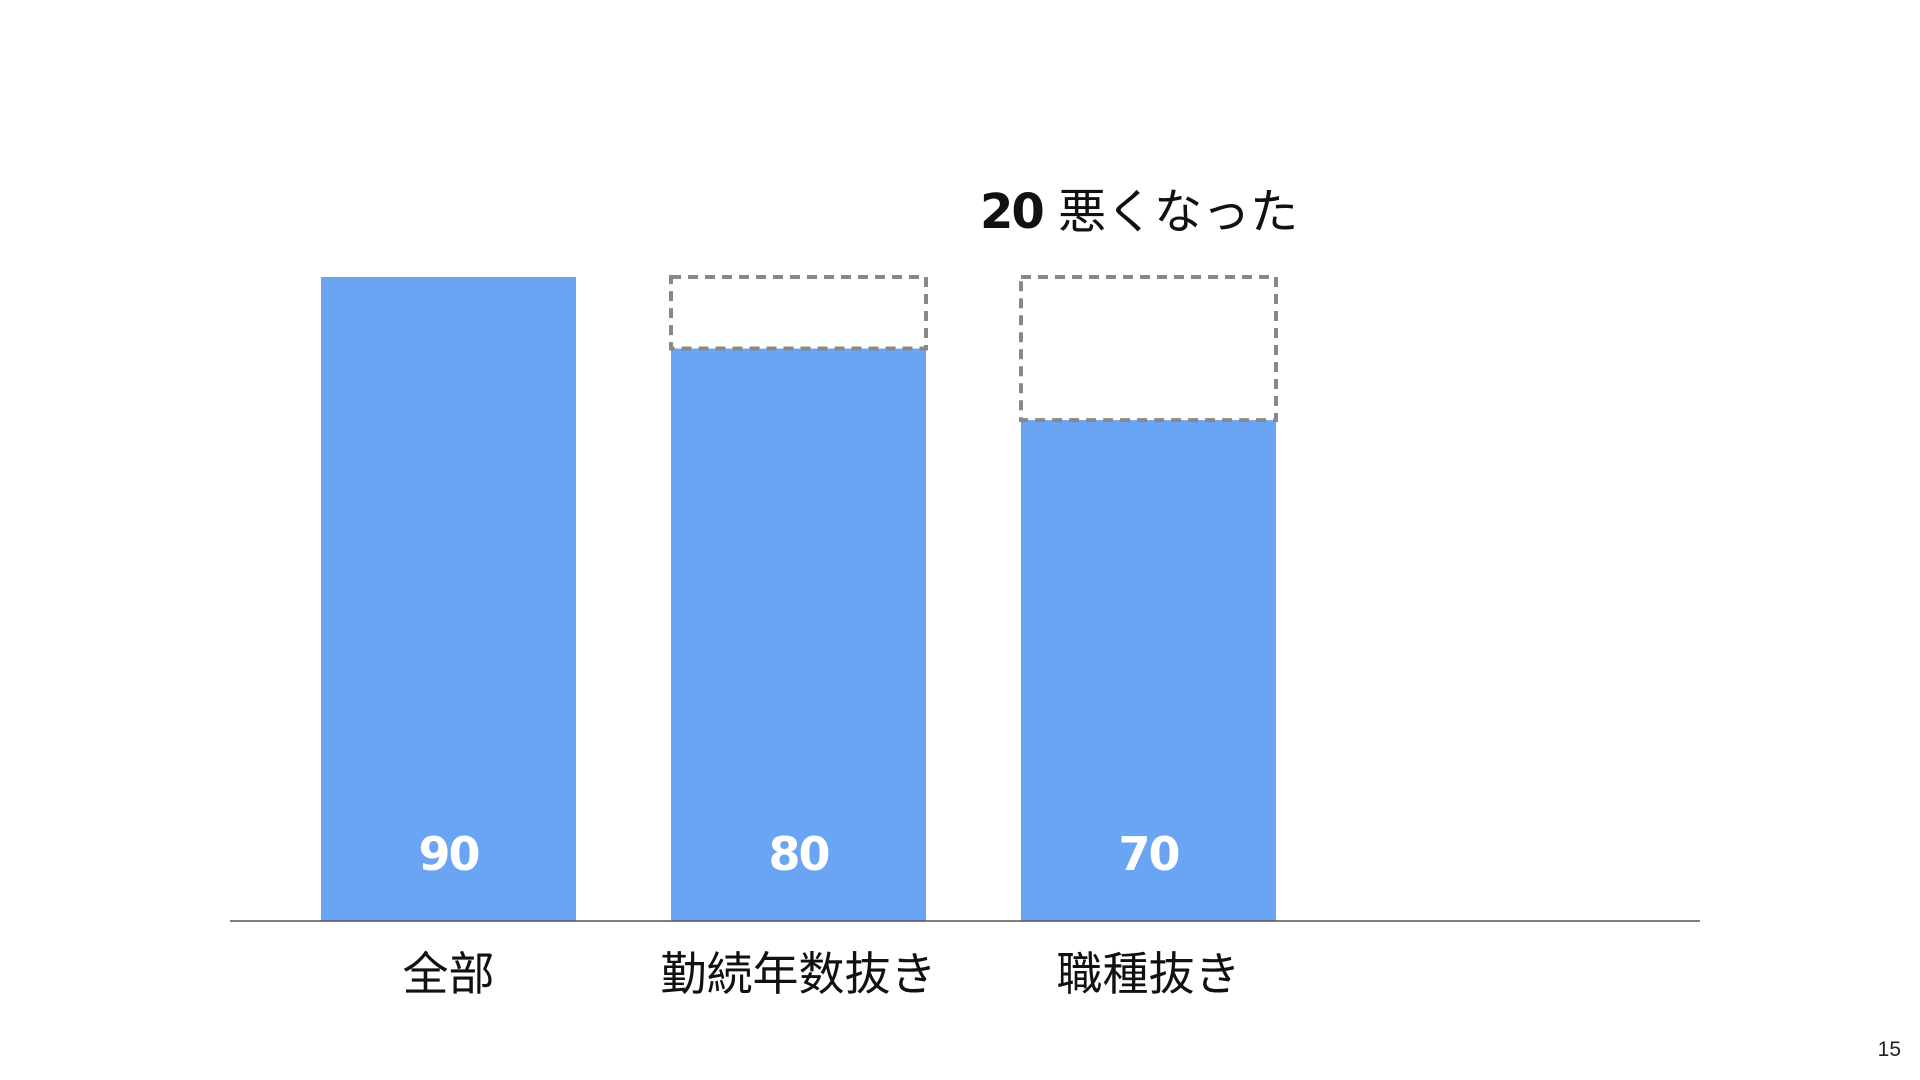 The image size is (1920, 1080). I want to click on value-label-1: 90, so click(448, 854).